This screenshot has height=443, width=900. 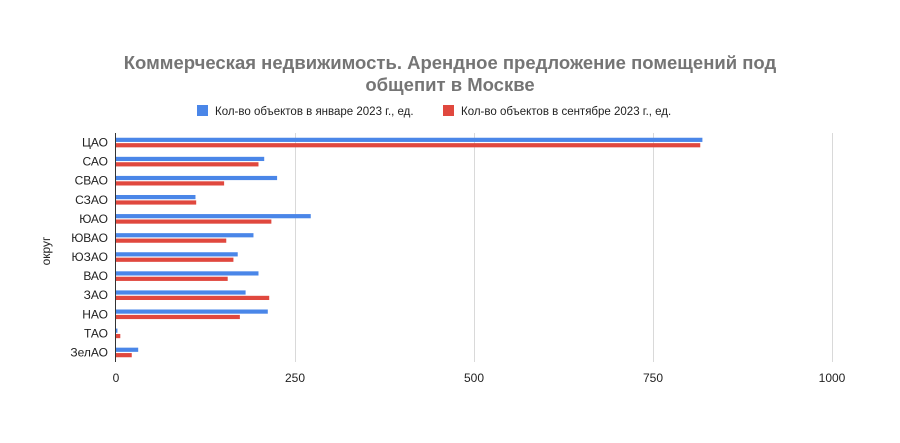 What do you see at coordinates (93, 219) in the screenshot?
I see `category-label: ЮАО` at bounding box center [93, 219].